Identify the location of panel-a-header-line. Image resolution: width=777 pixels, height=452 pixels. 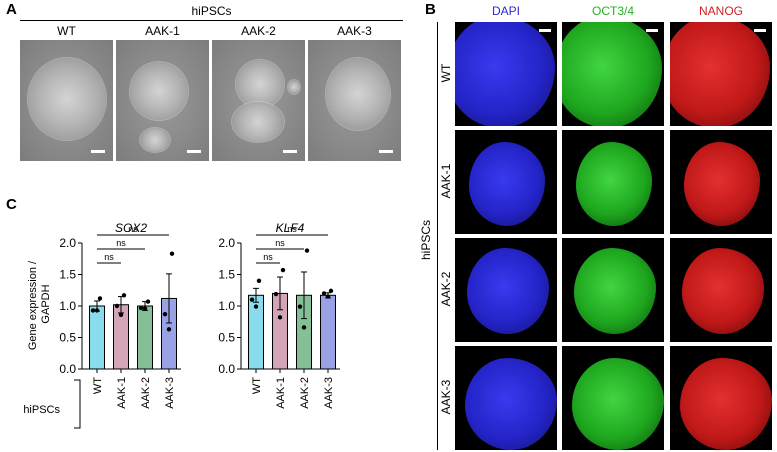
(211, 20).